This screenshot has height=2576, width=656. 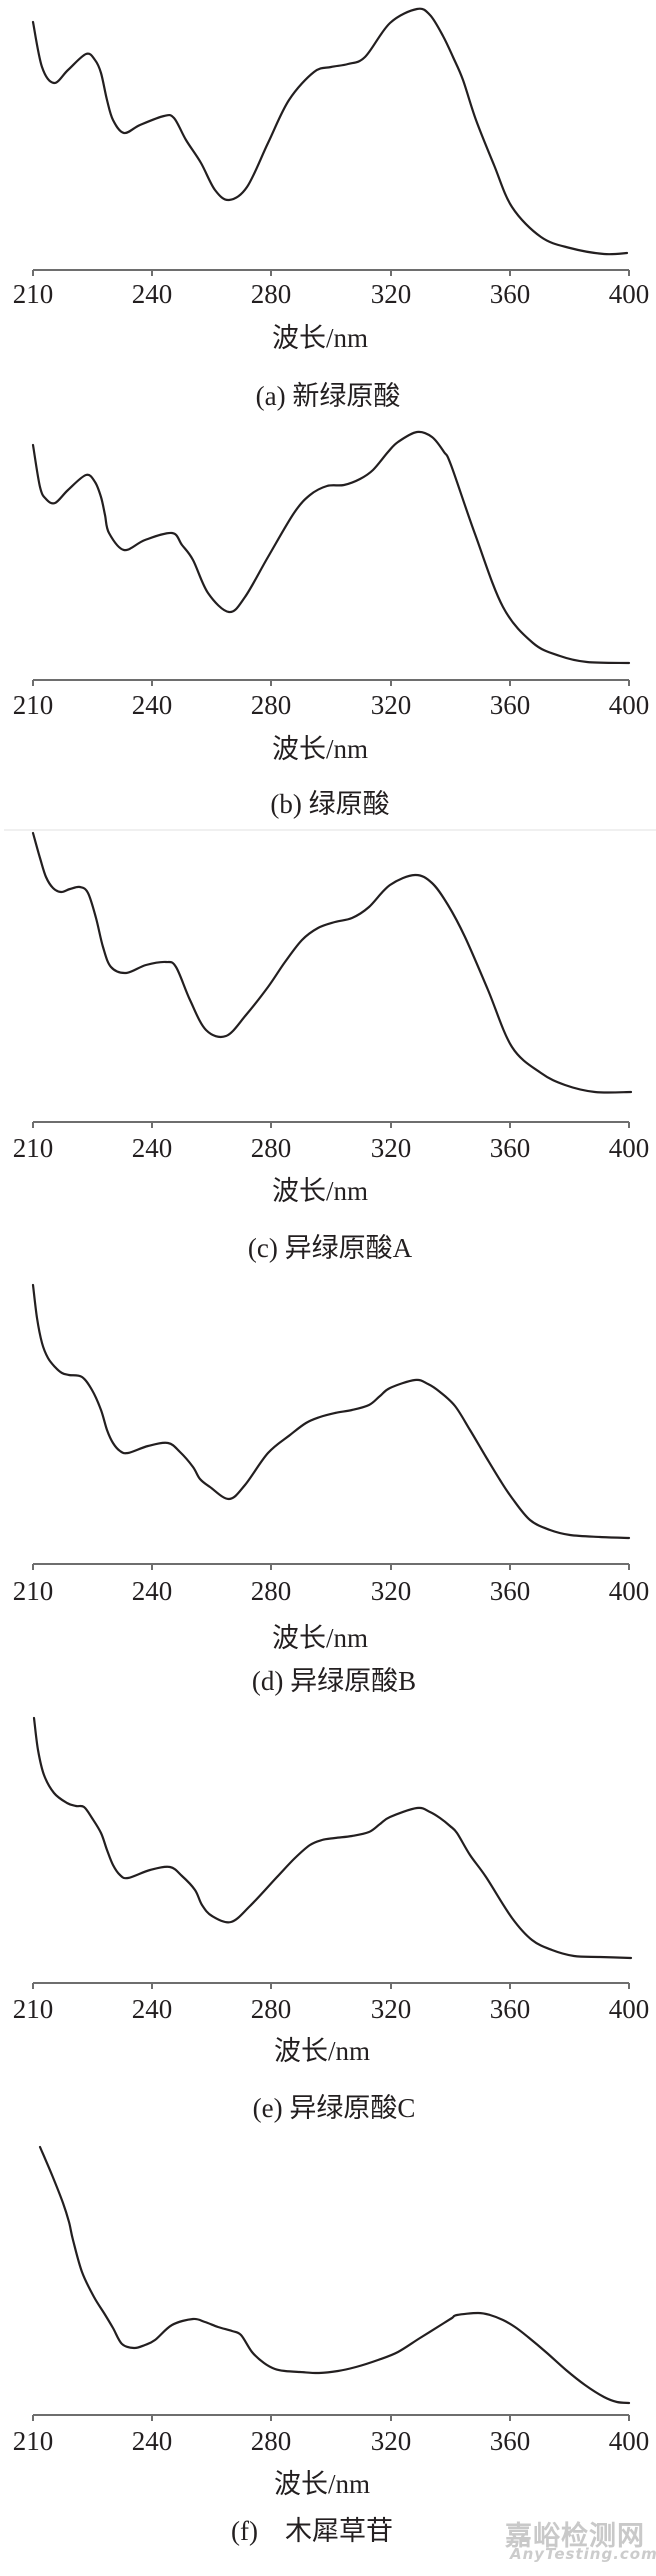 What do you see at coordinates (334, 2108) in the screenshot?
I see `panel-caption: (e) 异绿原酸C` at bounding box center [334, 2108].